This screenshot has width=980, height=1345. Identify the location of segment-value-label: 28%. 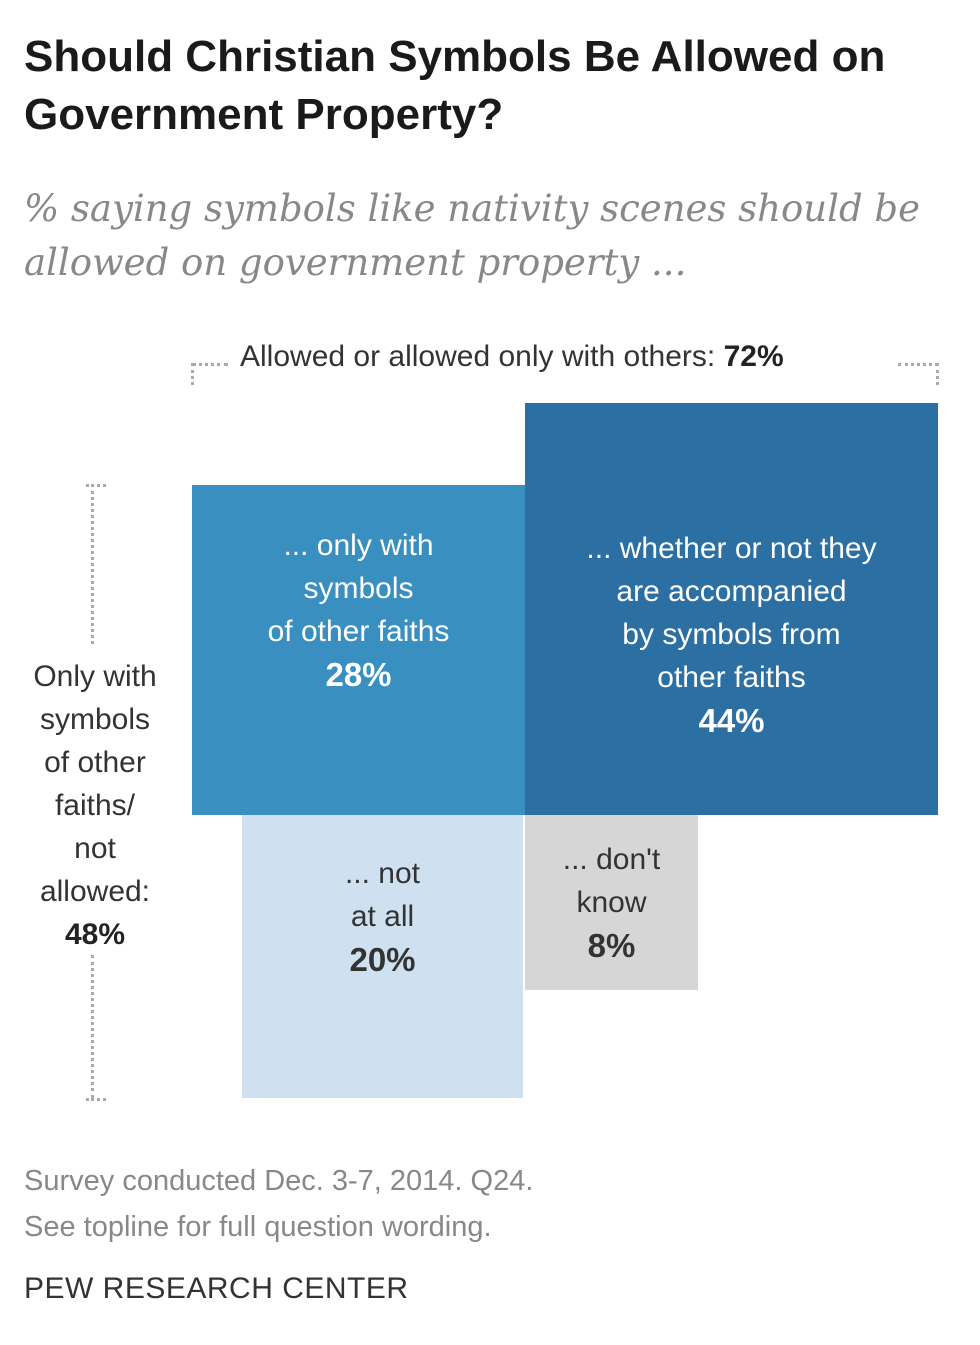
(358, 674).